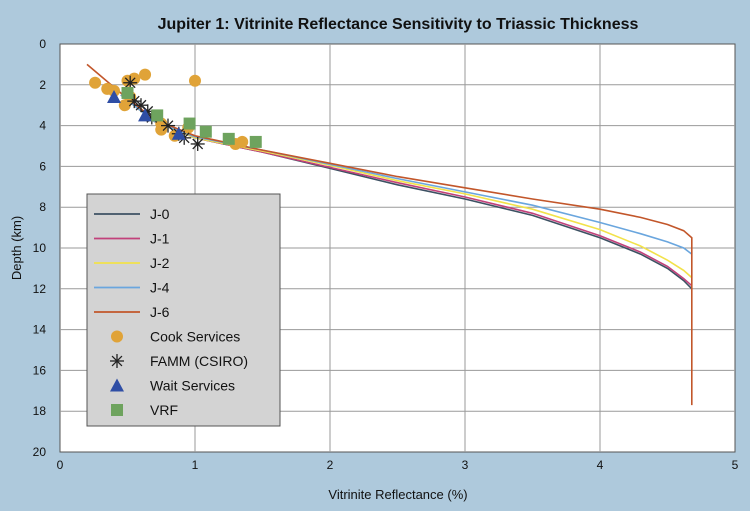 The width and height of the screenshot is (750, 511). What do you see at coordinates (42, 207) in the screenshot?
I see `y-tick-label: 8` at bounding box center [42, 207].